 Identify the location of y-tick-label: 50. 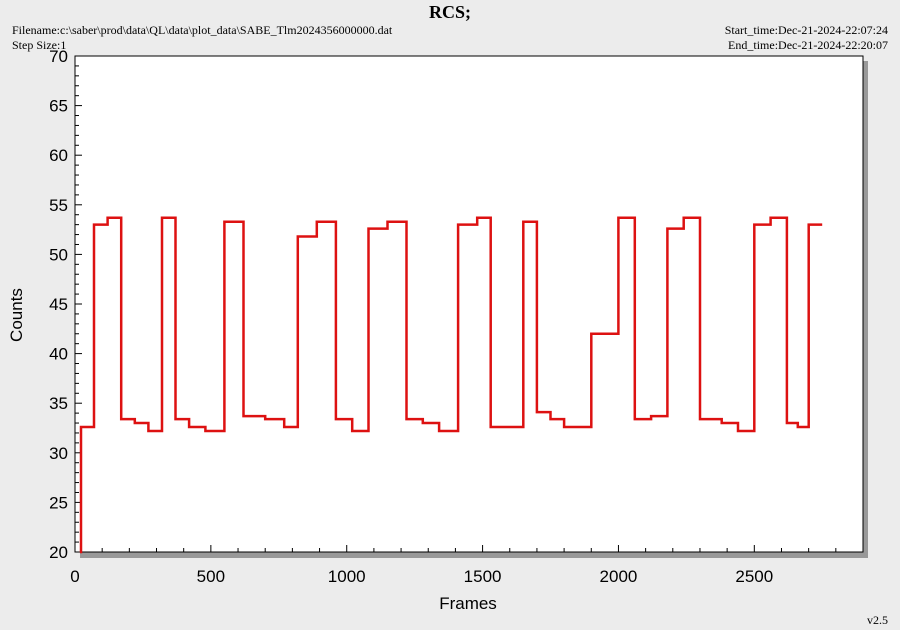
(58, 254).